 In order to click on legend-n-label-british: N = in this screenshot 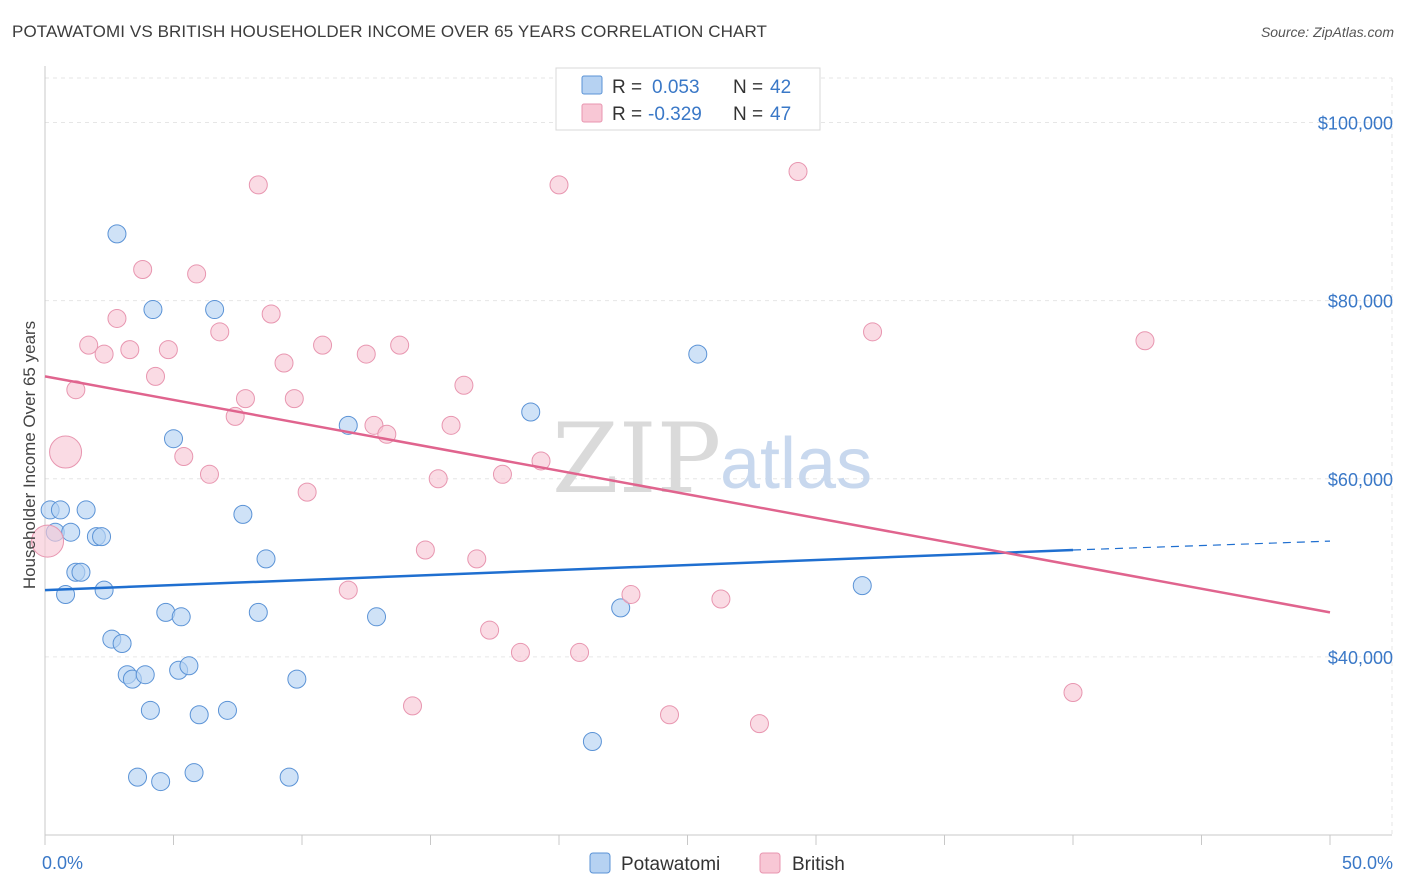, I will do `click(748, 114)`.